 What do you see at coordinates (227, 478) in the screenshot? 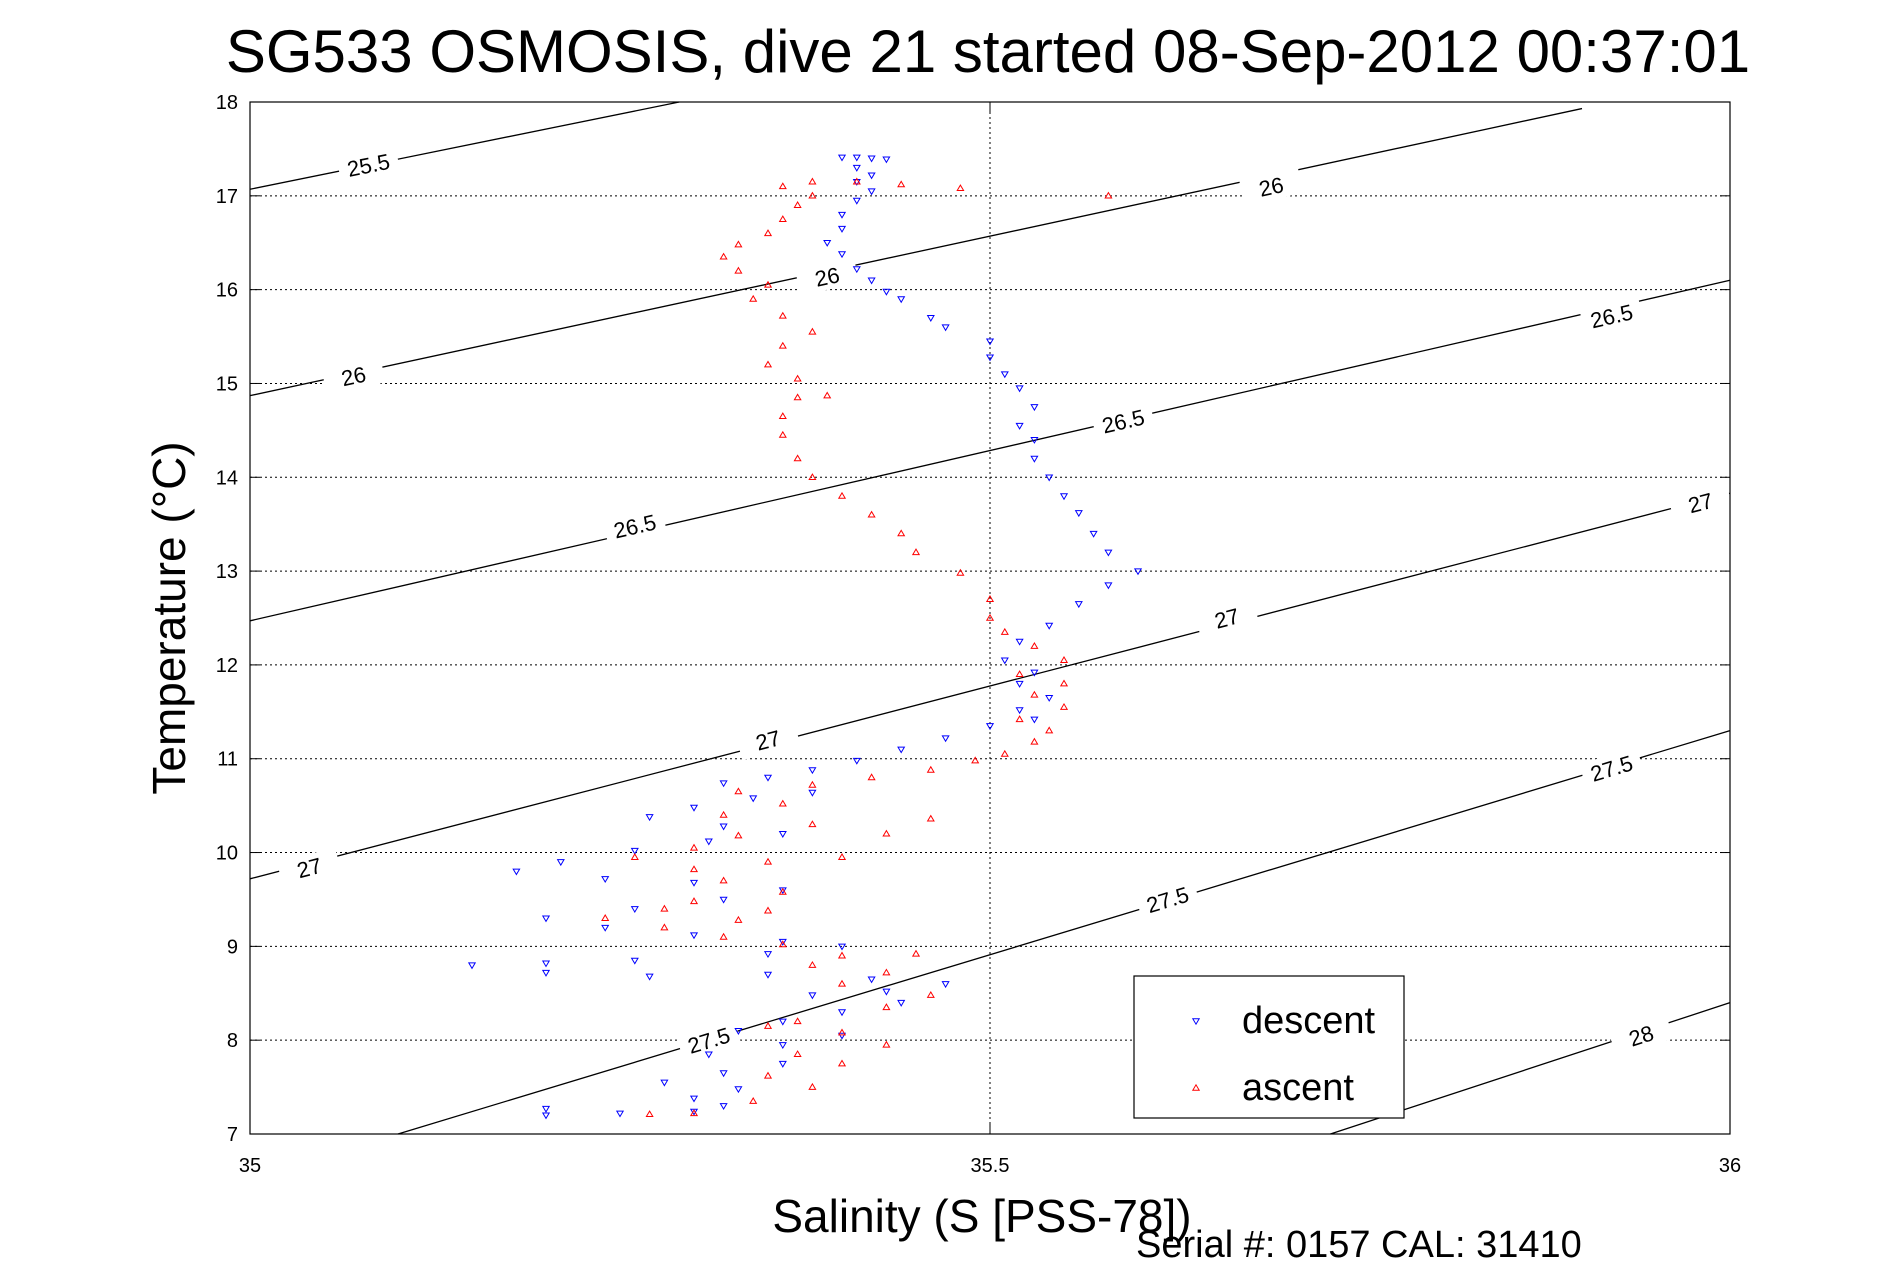
I see `y-tick-label: 14` at bounding box center [227, 478].